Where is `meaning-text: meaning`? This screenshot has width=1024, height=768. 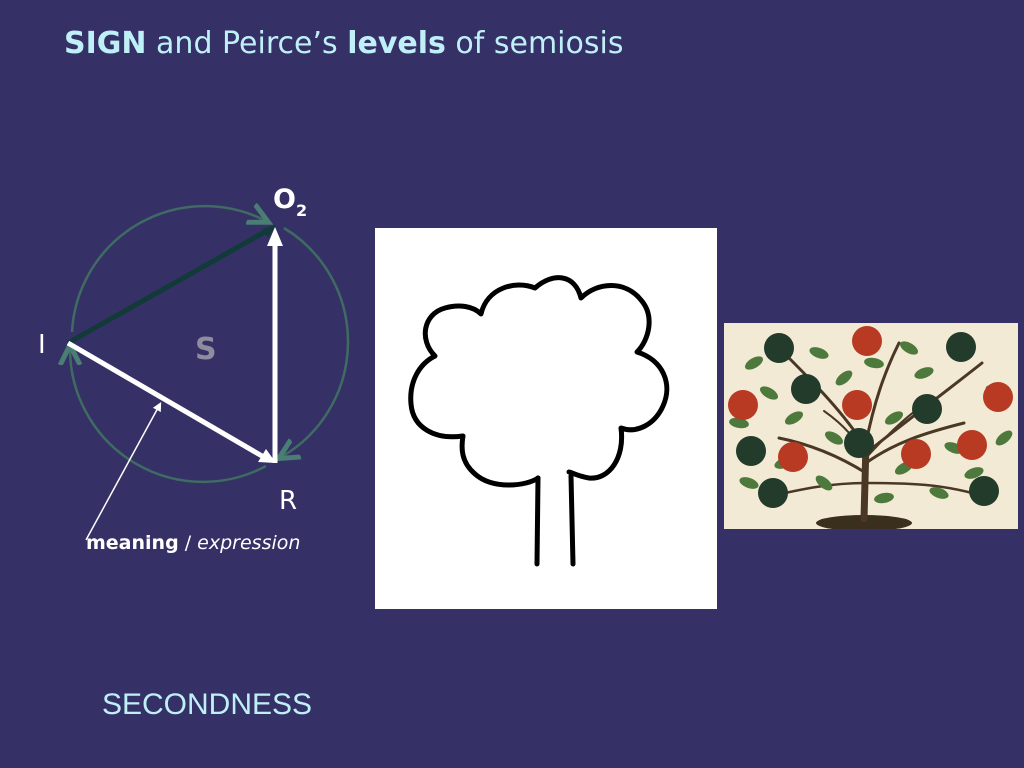 meaning-text: meaning is located at coordinates (132, 543).